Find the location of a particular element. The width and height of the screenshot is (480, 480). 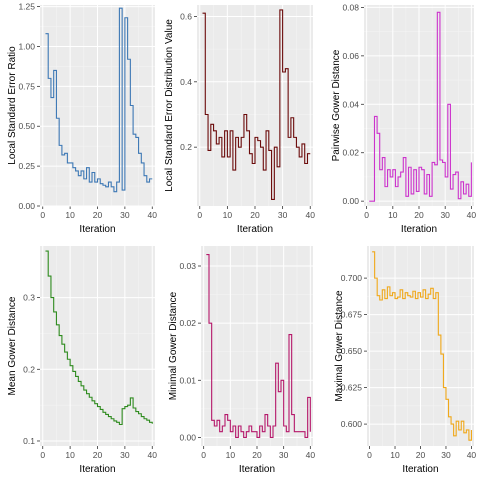

y-tick-label: 0.08 is located at coordinates (350, 7).